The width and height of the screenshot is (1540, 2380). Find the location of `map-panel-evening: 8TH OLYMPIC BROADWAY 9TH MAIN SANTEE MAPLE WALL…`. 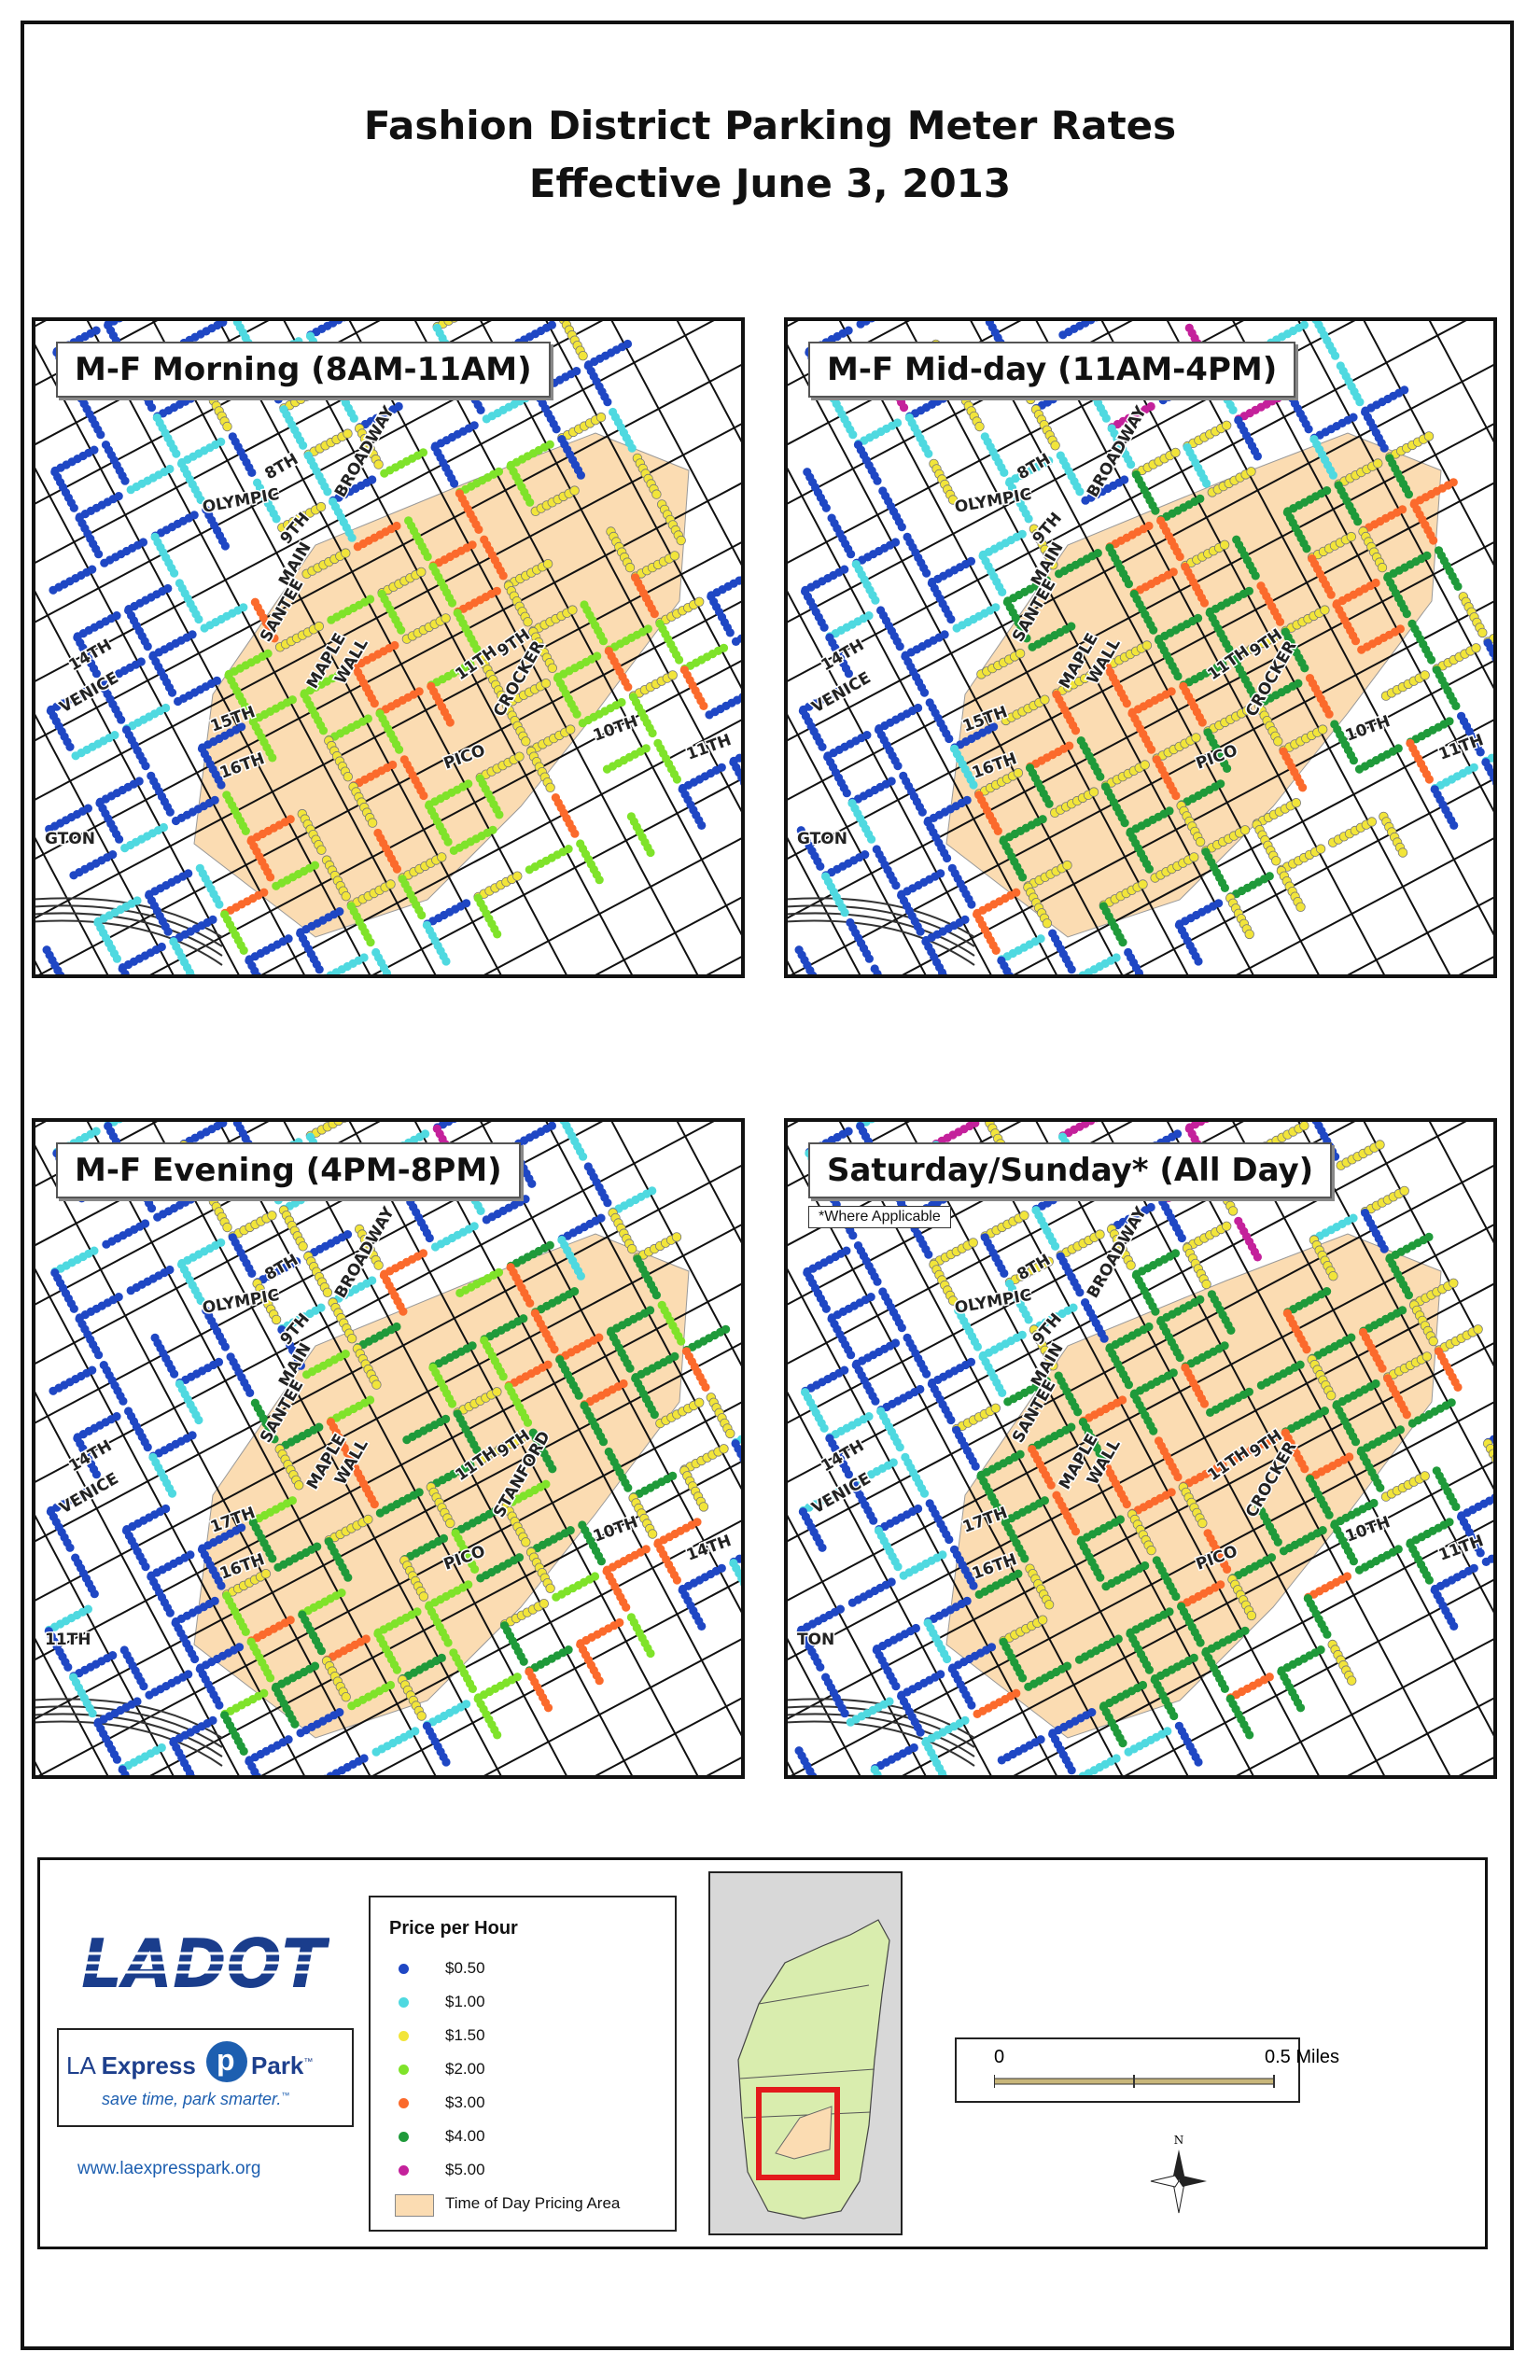

map-panel-evening: 8TH OLYMPIC BROADWAY 9TH MAIN SANTEE MAPLE WALL… is located at coordinates (388, 1448).